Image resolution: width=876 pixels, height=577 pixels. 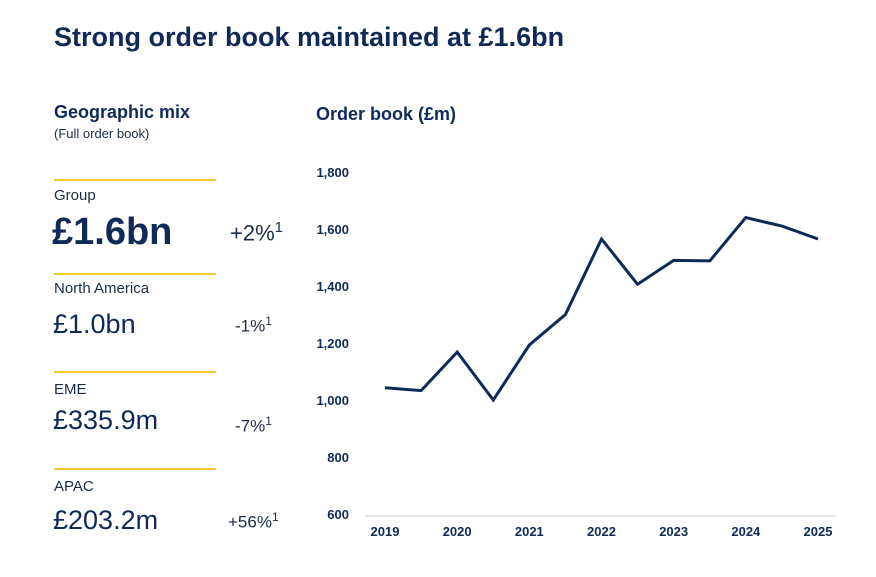 I want to click on region-value-north-america: £1.0bn, so click(x=94, y=324).